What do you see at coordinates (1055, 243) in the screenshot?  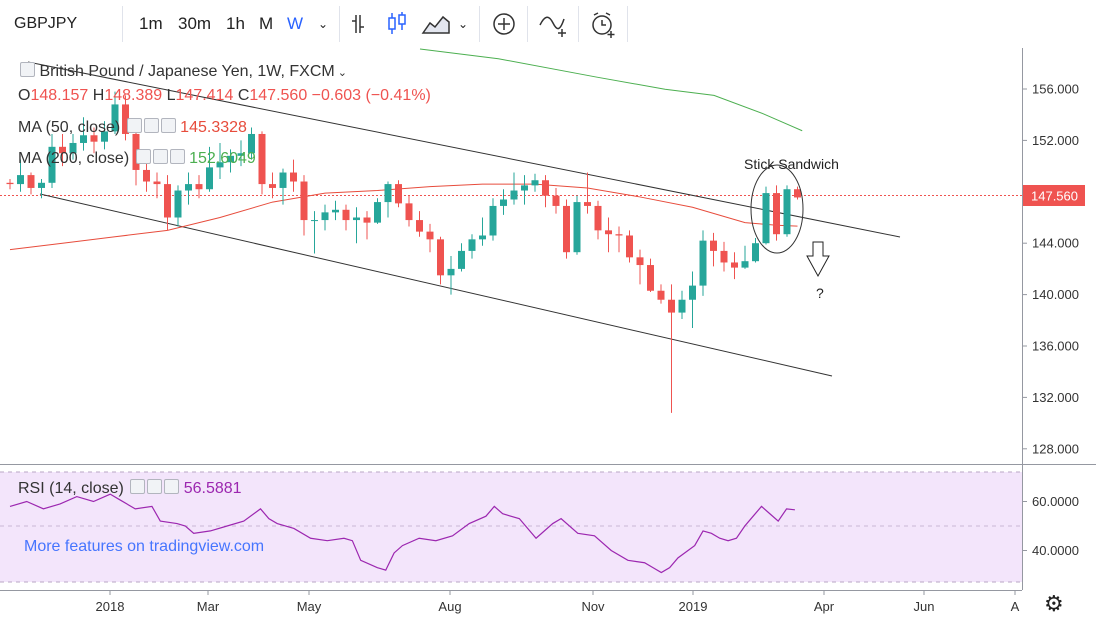 I see `price-tick-label: 144.000` at bounding box center [1055, 243].